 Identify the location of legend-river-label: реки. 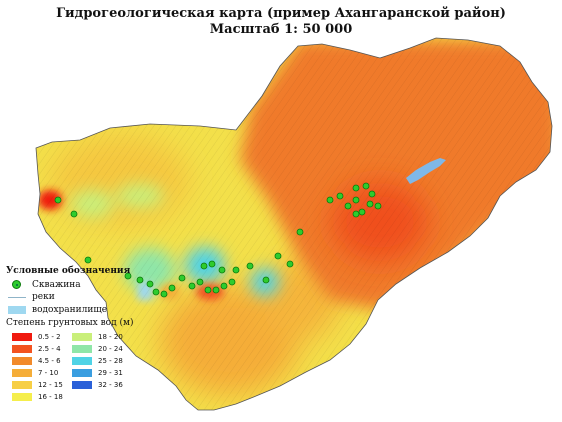
(43, 297).